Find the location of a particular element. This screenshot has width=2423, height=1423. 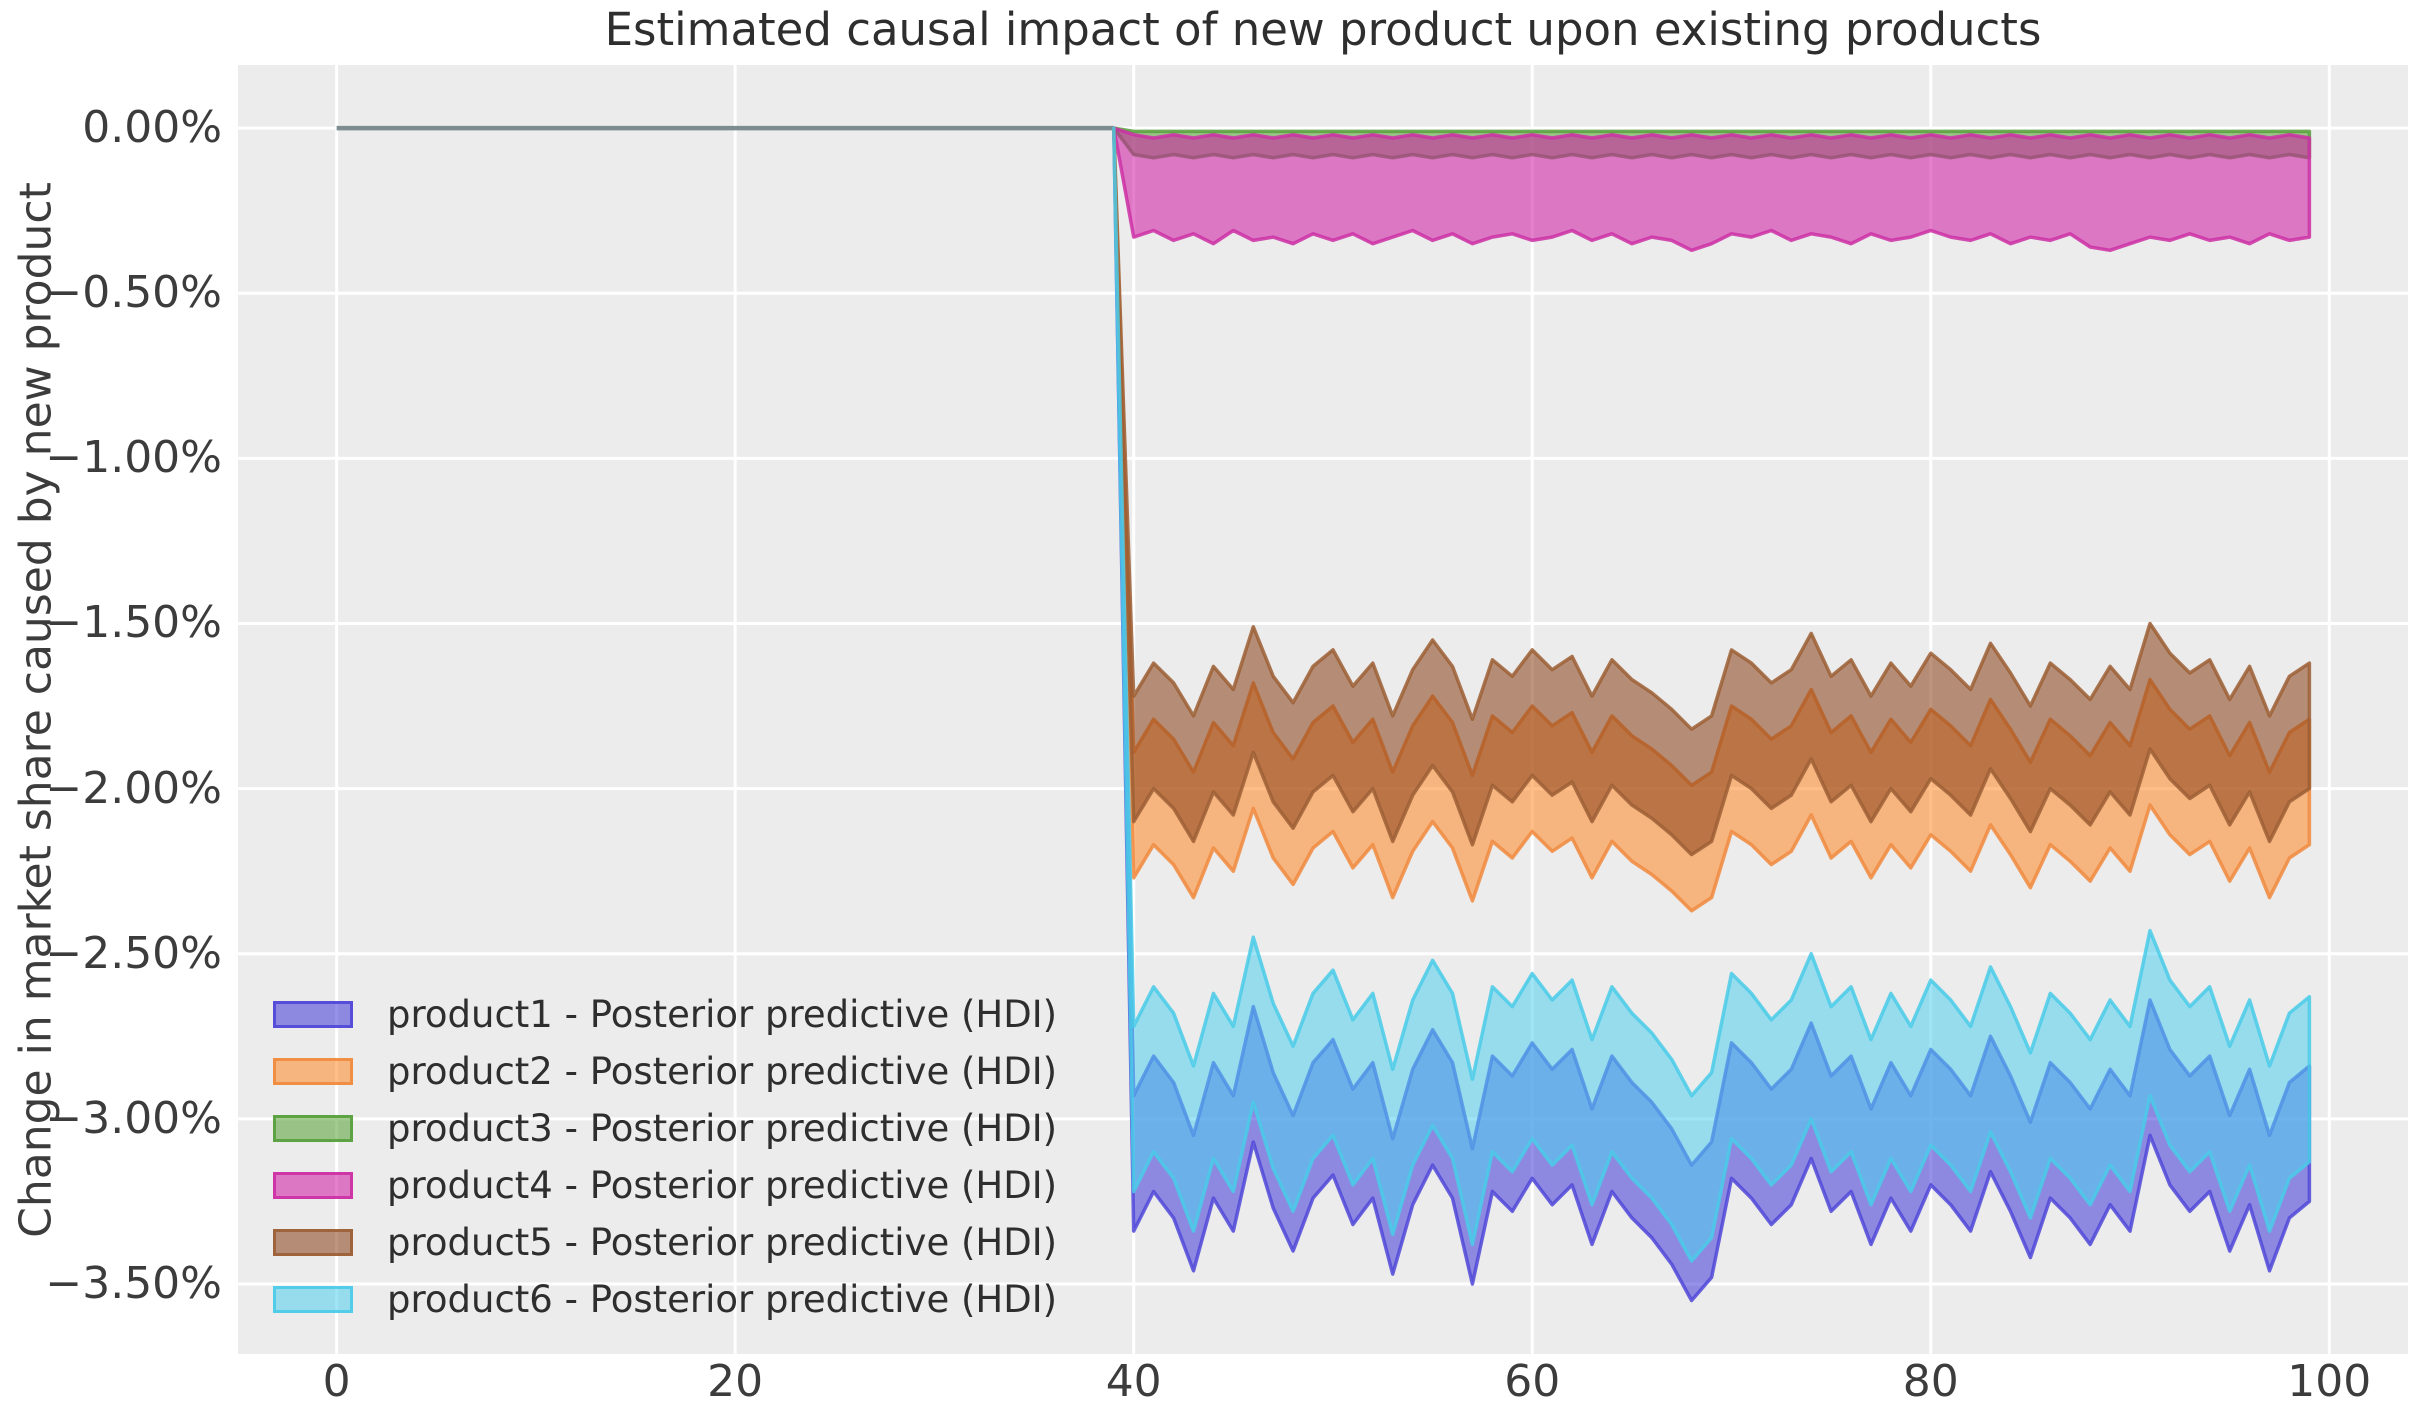

legend-item-product3: product3 - Posterior predictive (HDI) is located at coordinates (665, 1128).